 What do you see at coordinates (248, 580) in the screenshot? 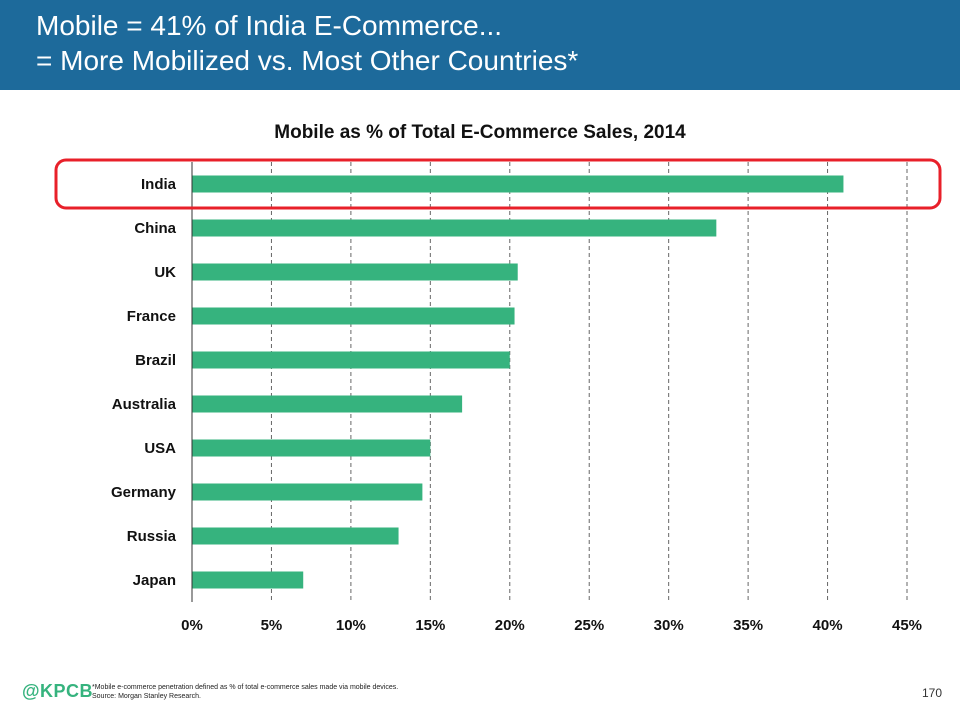
I see `bar-japan` at bounding box center [248, 580].